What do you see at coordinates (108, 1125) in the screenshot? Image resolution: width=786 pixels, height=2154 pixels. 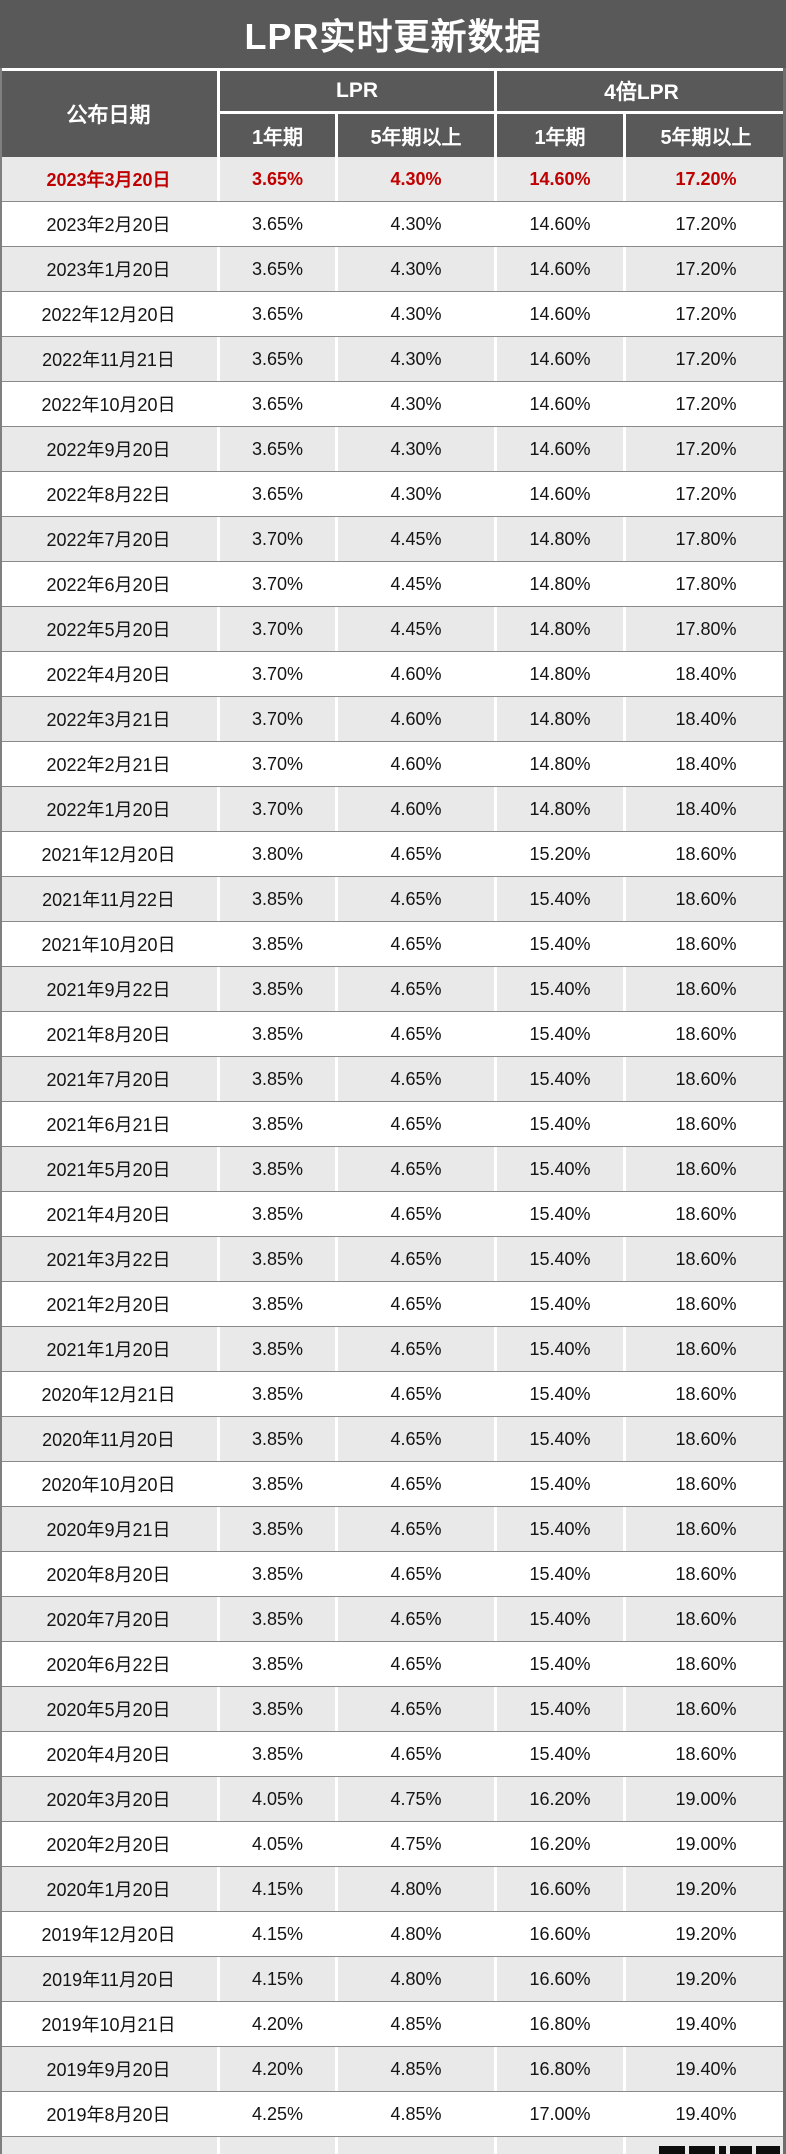 I see `cell-publish-date: 2021年6月21日` at bounding box center [108, 1125].